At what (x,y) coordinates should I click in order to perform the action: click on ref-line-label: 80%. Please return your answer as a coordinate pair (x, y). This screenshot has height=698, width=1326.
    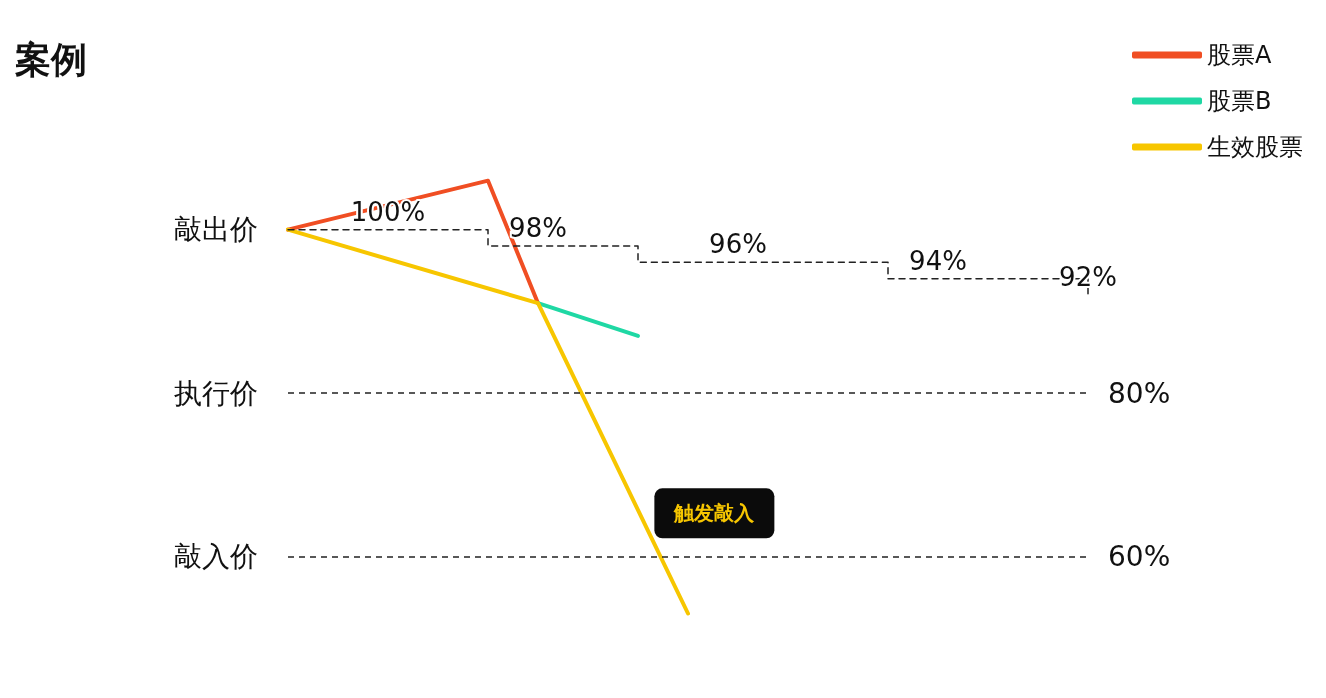
    Looking at the image, I should click on (1139, 393).